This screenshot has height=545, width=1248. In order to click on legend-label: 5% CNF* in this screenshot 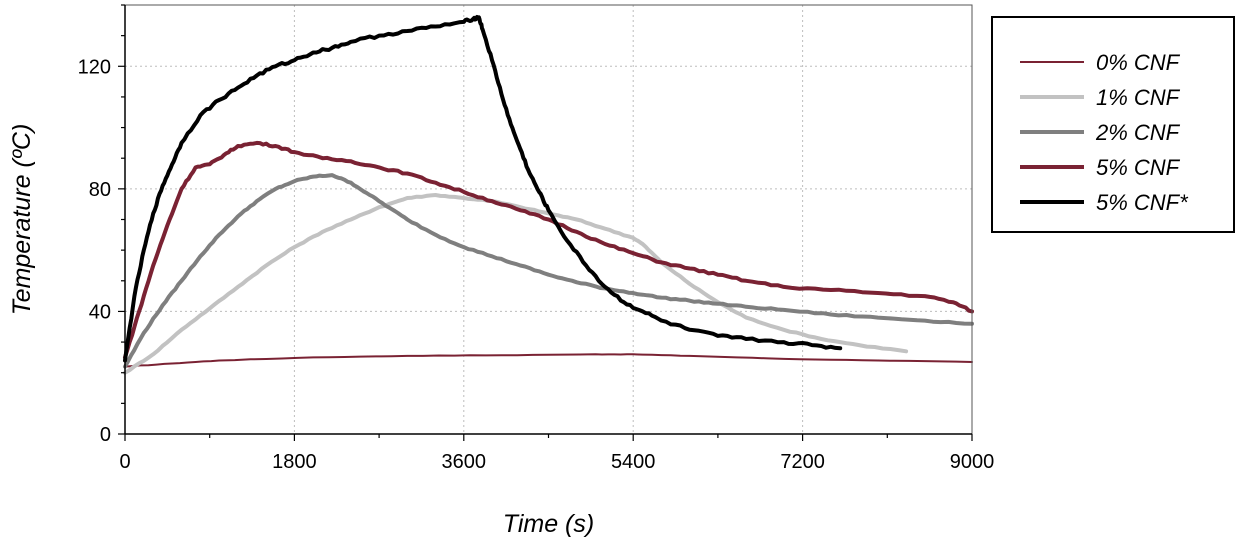, I will do `click(1142, 202)`.